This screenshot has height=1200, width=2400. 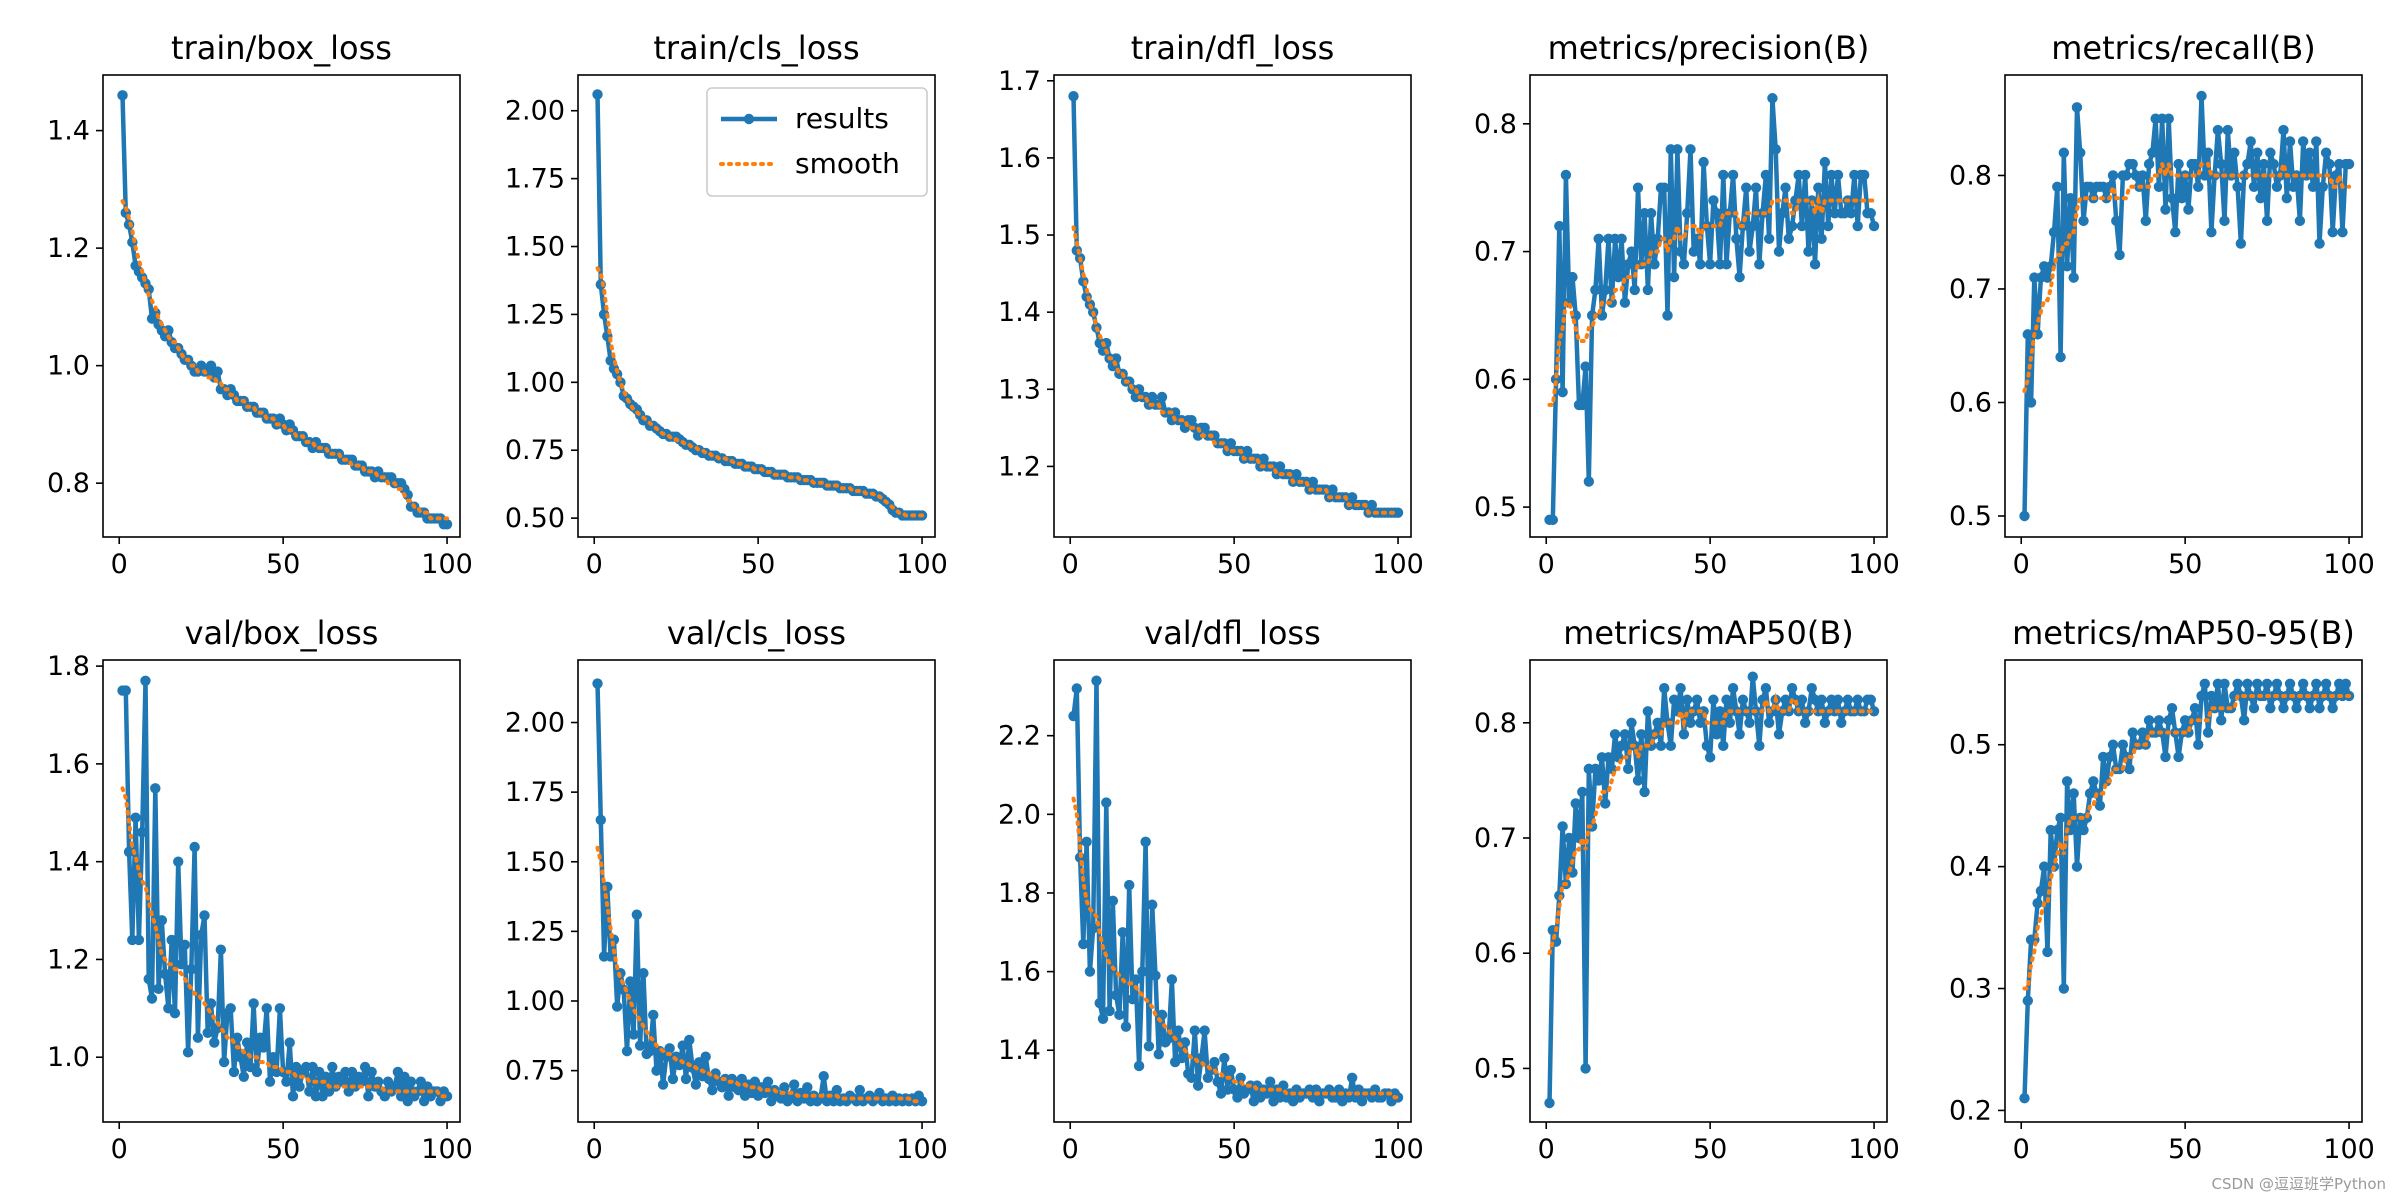 What do you see at coordinates (535, 518) in the screenshot?
I see `y-tick-label: 0.50` at bounding box center [535, 518].